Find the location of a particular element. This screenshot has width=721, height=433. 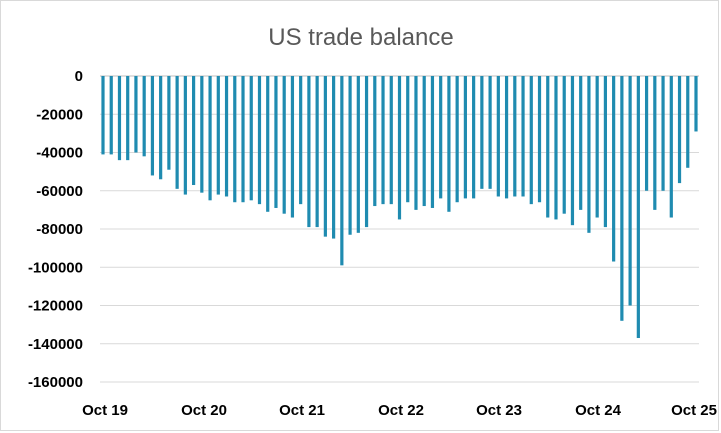

x-tick-label: Oct 22 is located at coordinates (401, 410).